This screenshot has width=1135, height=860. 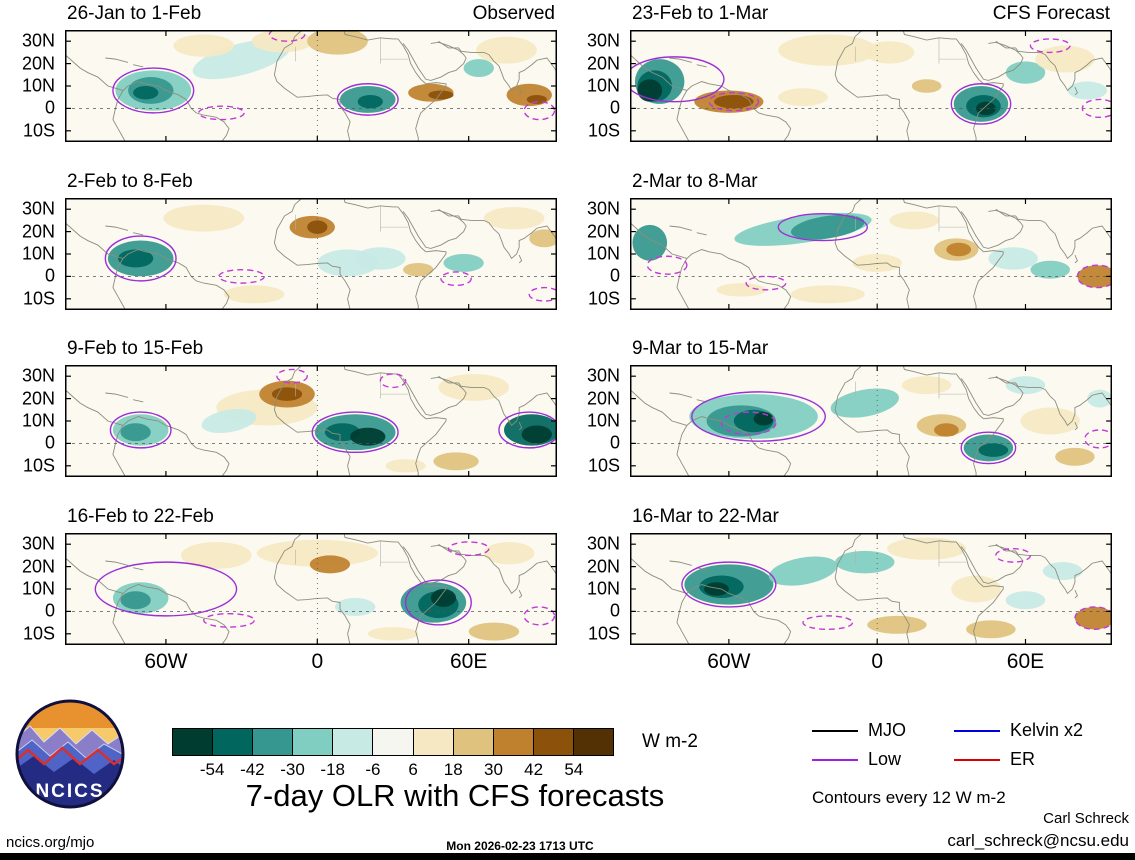 I want to click on x-axis-labels-right: 60W 0 60E, so click(x=871, y=664).